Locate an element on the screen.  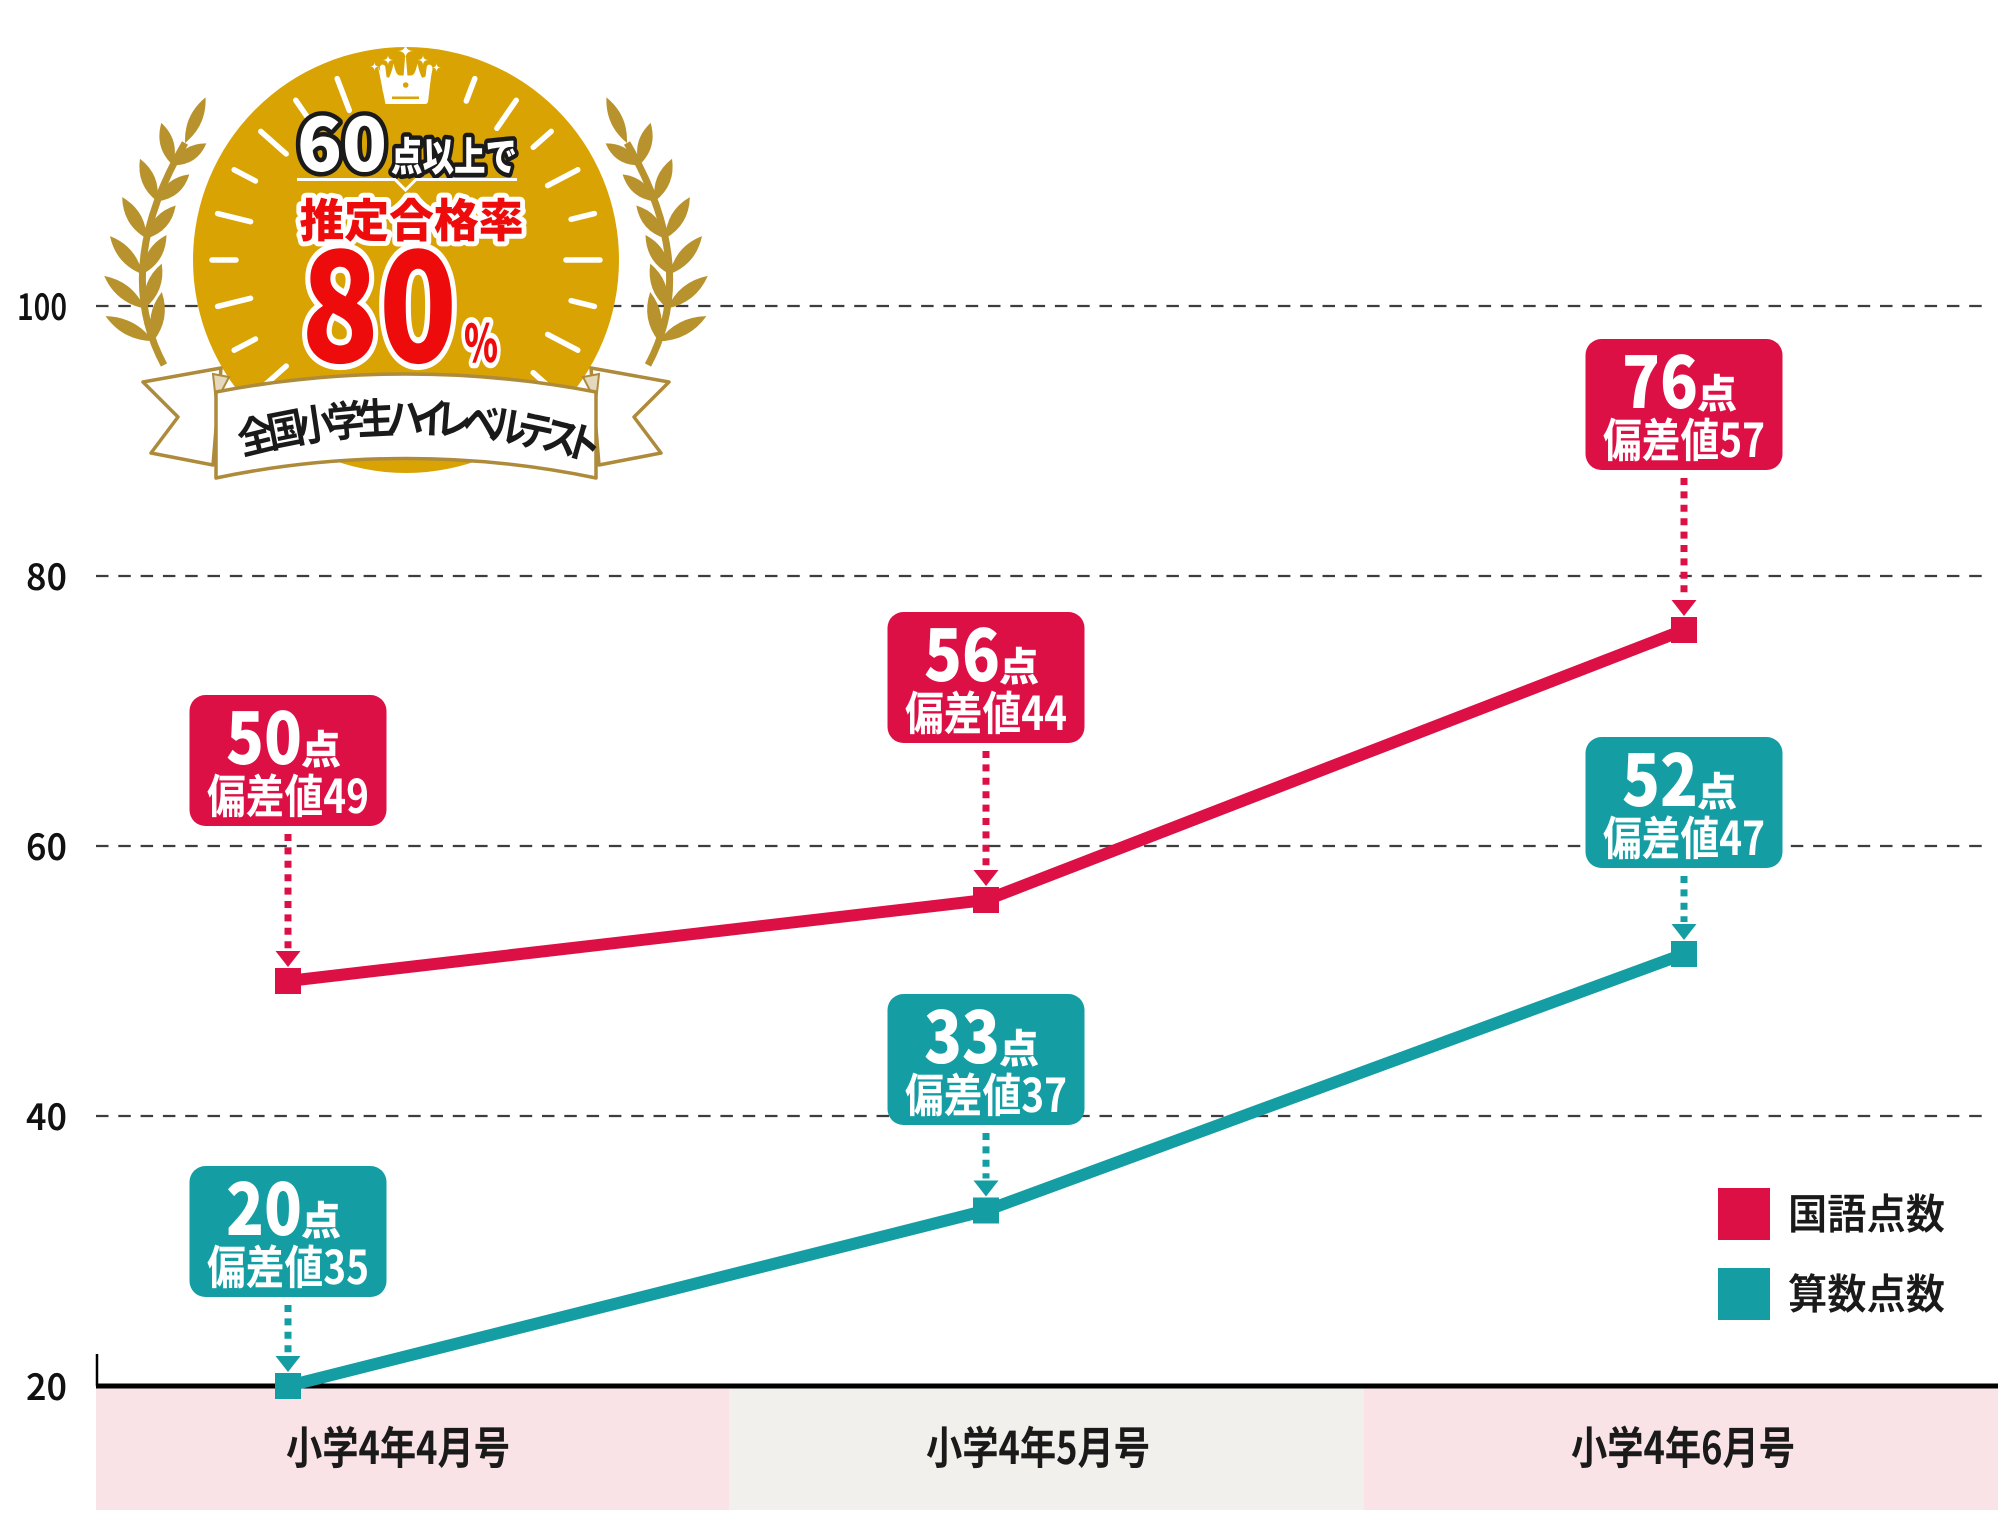
svg-text: 偏差値57 is located at coordinates (1684, 437).